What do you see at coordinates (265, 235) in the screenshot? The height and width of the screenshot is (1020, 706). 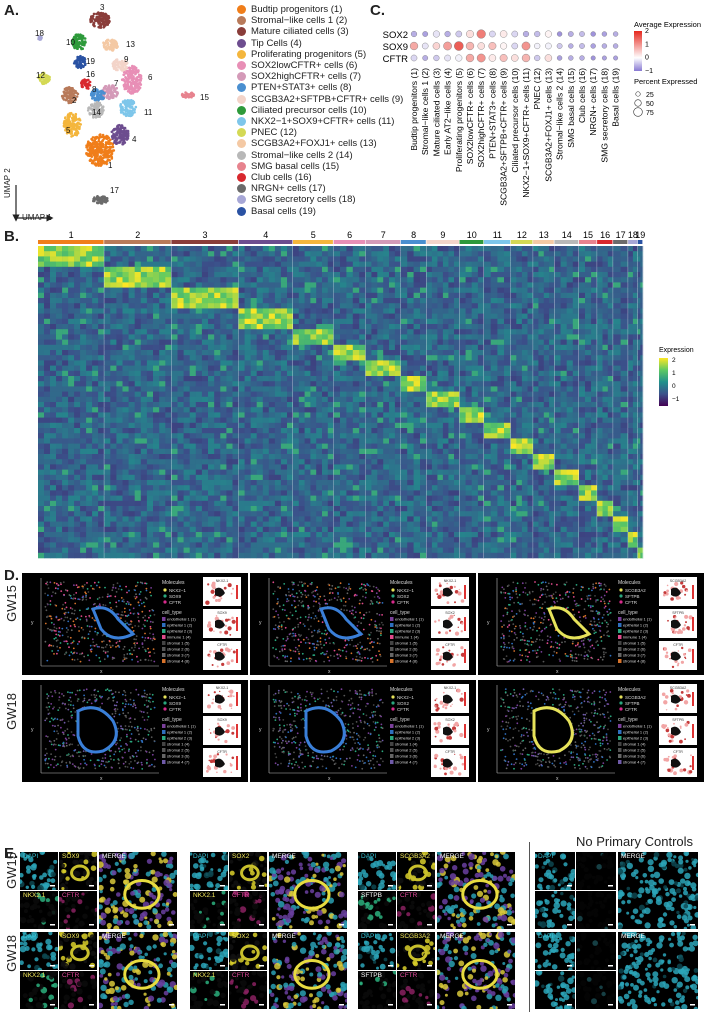 I see `heatmap-cluster-id: 4` at bounding box center [265, 235].